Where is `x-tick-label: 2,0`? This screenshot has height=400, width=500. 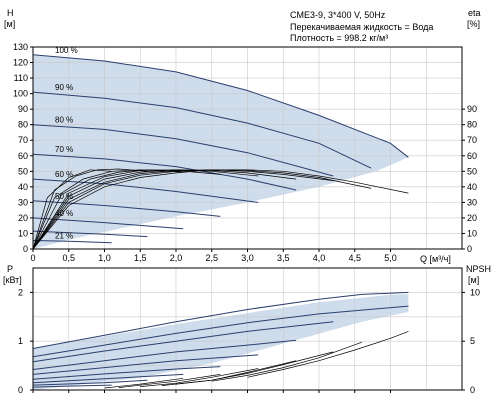 x-tick-label: 2,0 is located at coordinates (176, 258).